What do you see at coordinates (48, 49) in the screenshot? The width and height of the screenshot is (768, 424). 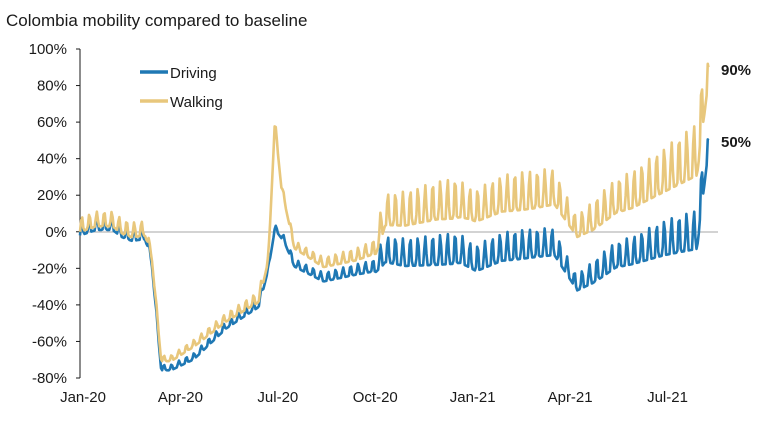 I see `y-tick-label: 100%` at bounding box center [48, 49].